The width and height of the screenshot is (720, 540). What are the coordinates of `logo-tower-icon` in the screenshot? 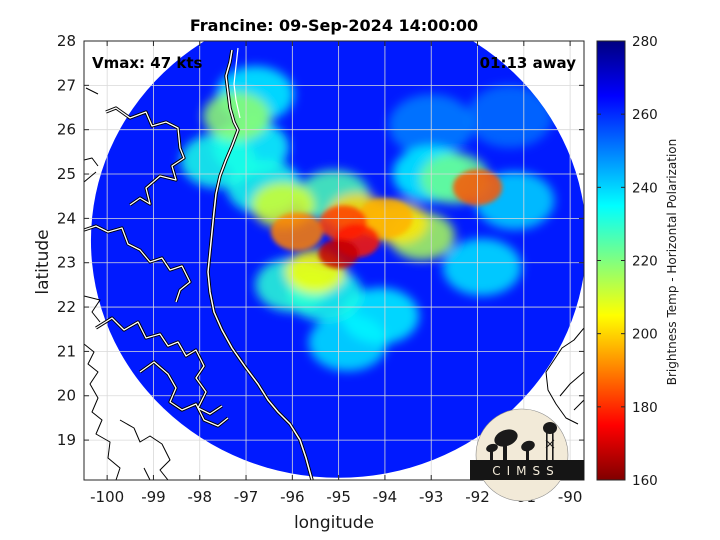 It's located at (550, 441).